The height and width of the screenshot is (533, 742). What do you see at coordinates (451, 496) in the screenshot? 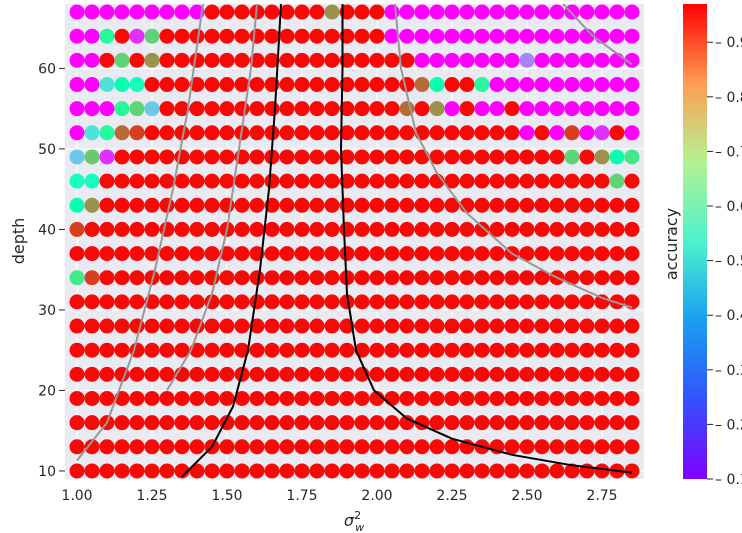
I see `x-tick-label: 2.25` at bounding box center [451, 496].